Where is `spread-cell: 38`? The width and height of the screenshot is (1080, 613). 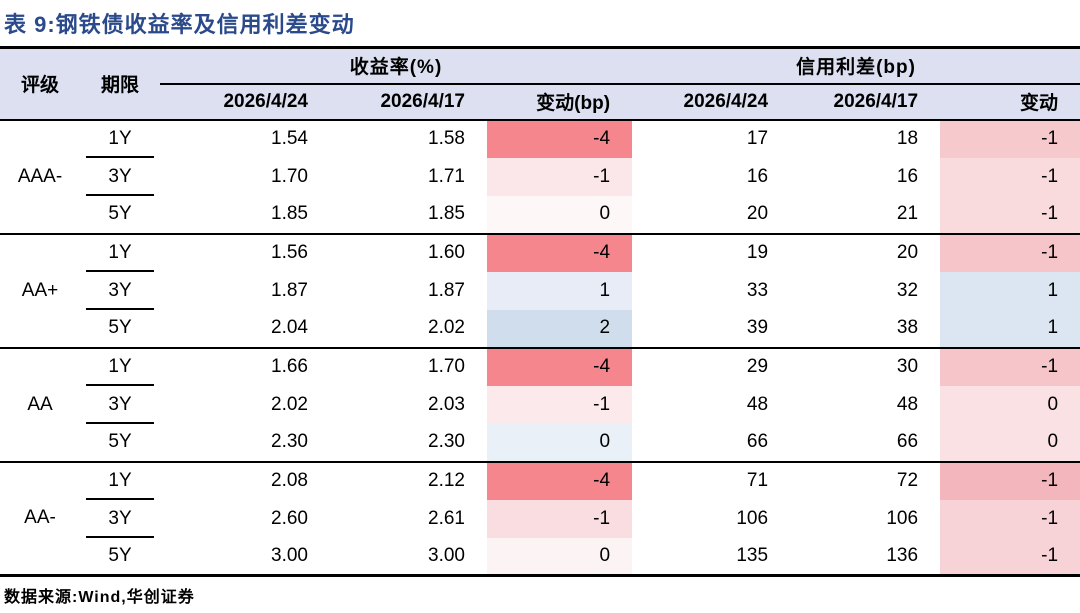 spread-cell: 38 is located at coordinates (907, 327).